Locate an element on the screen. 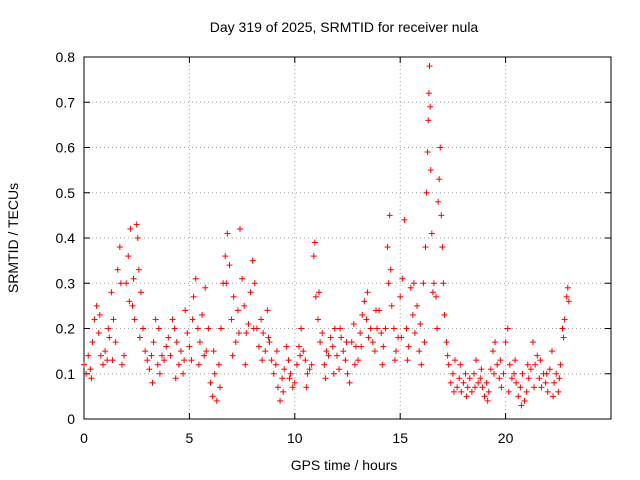 The image size is (640, 480). x-tick-label: 15 is located at coordinates (400, 438).